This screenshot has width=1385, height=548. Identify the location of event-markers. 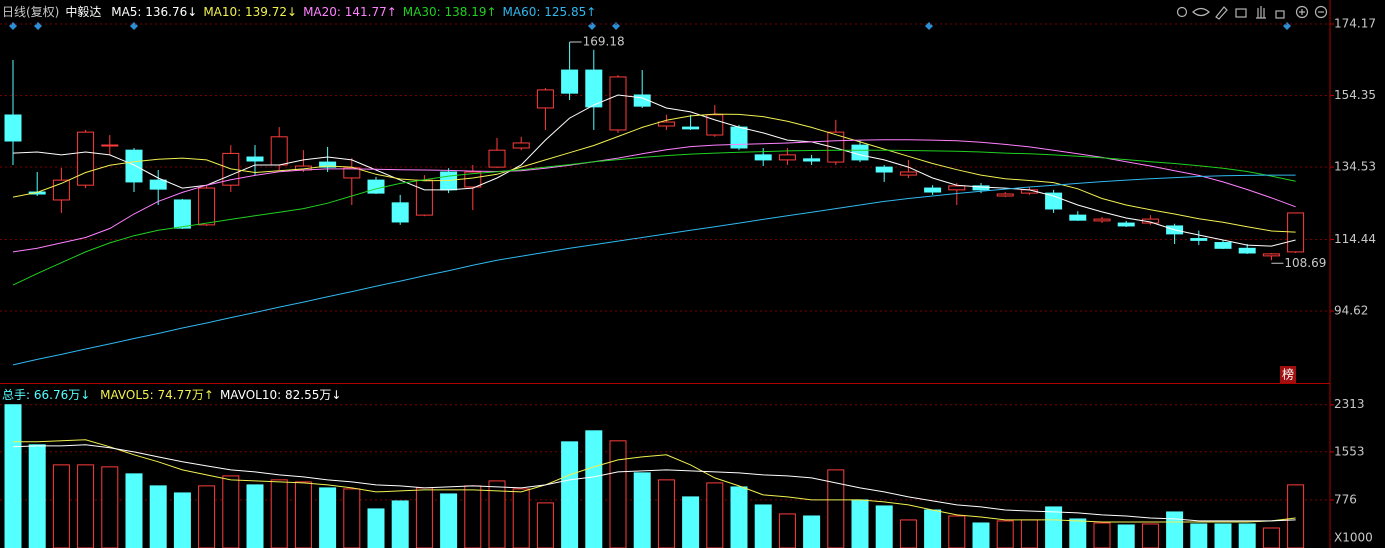
(650, 26).